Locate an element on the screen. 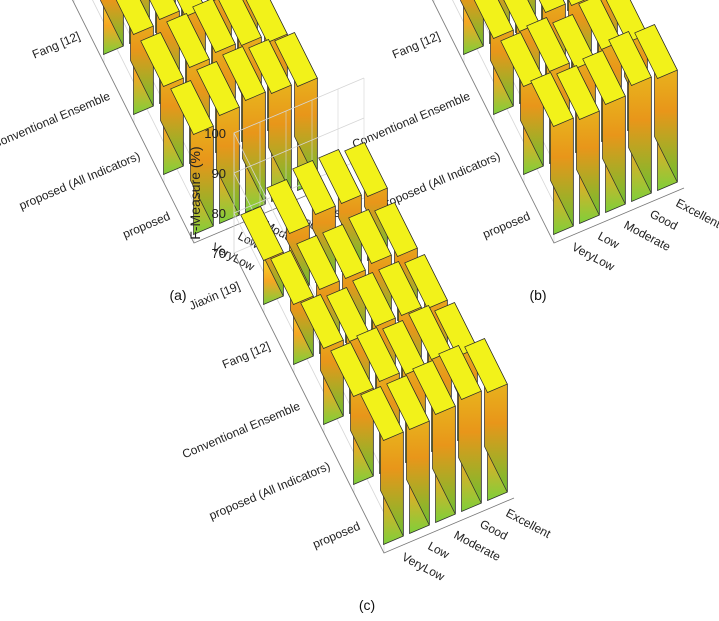 This screenshot has width=719, height=621. z-tick-label: 80 is located at coordinates (219, 213).